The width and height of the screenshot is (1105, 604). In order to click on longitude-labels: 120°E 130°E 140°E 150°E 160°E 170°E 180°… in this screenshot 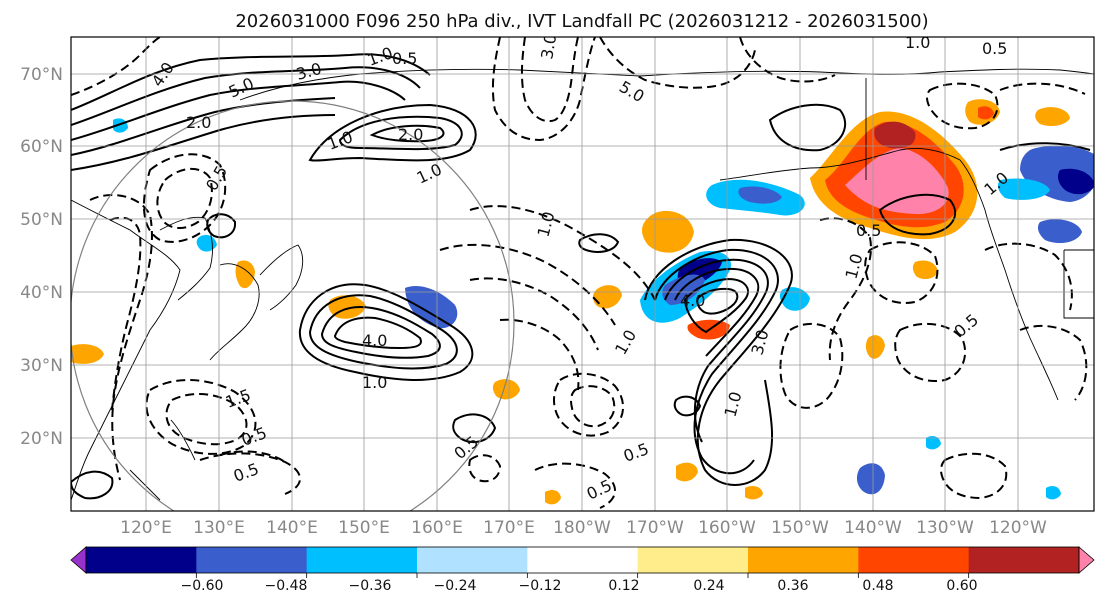, I will do `click(583, 528)`.